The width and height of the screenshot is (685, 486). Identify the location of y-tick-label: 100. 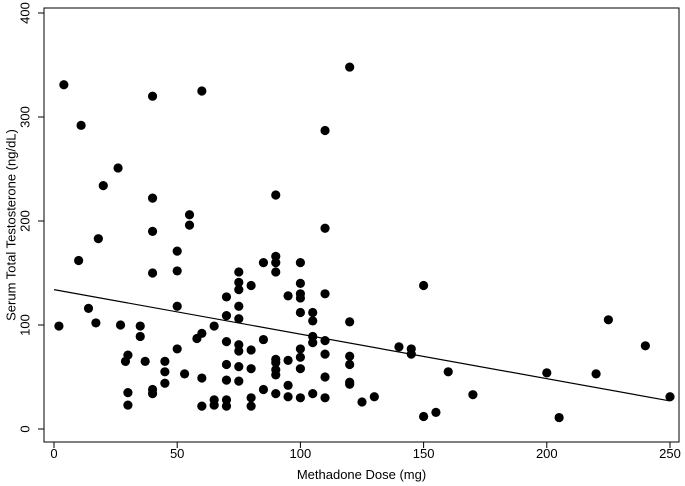
(24, 325).